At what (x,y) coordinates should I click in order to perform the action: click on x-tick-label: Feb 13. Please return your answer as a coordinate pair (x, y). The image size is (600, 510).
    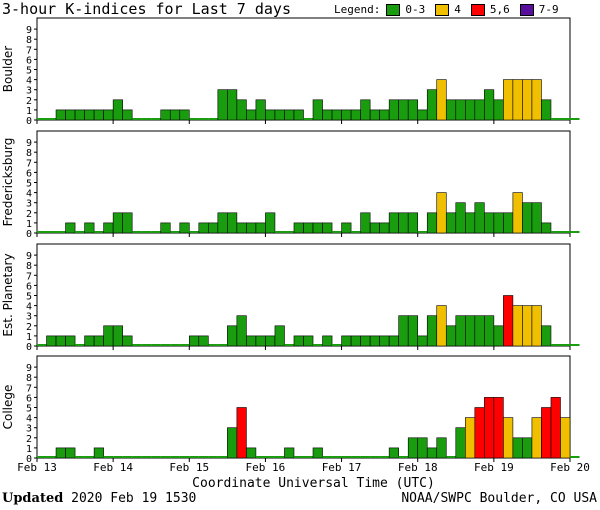
    Looking at the image, I should click on (37, 467).